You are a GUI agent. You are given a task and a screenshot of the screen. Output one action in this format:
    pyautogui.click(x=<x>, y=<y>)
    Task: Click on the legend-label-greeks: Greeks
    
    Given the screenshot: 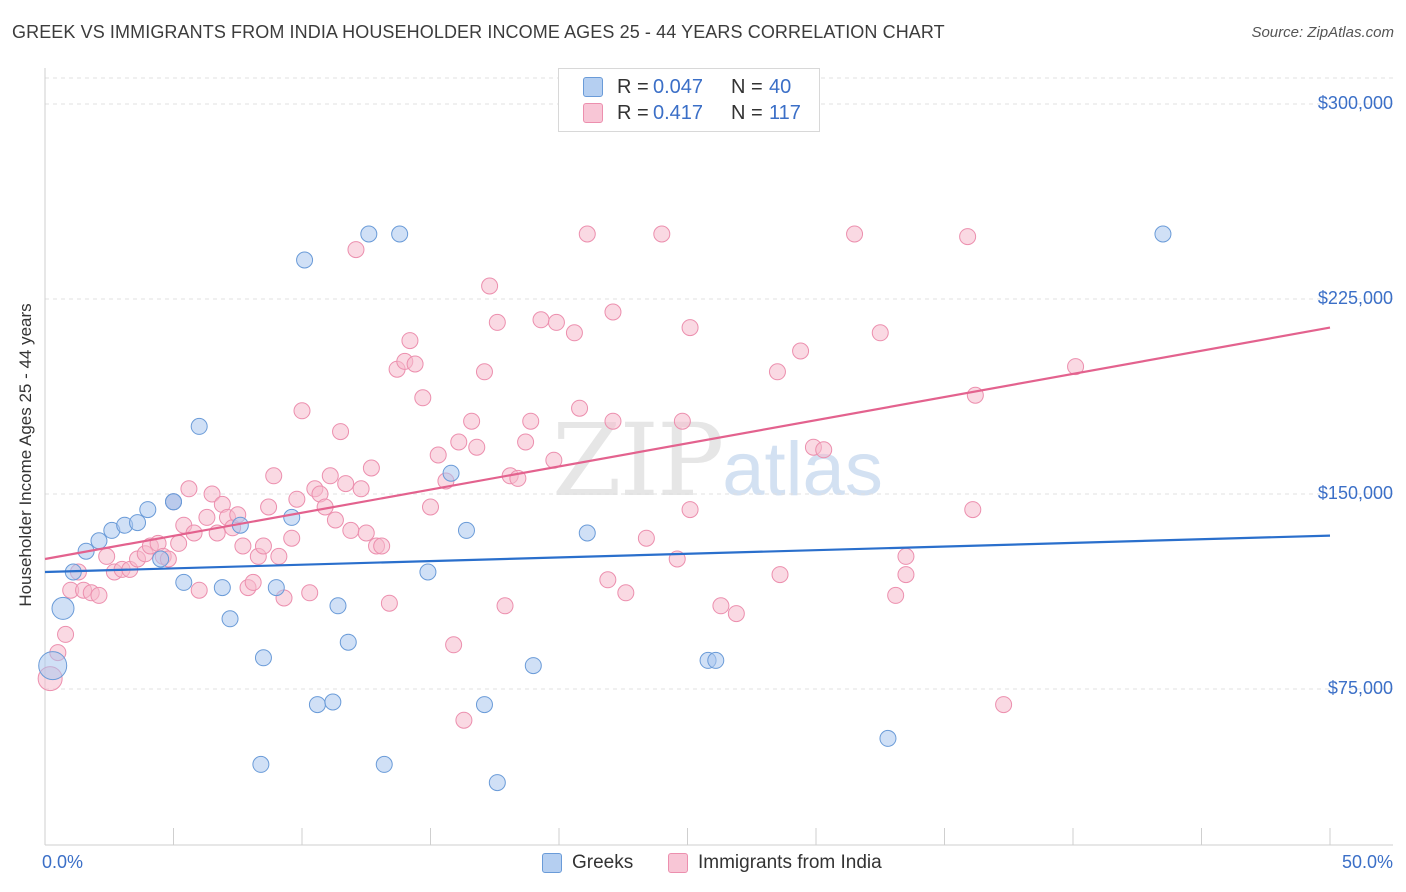 What is the action you would take?
    pyautogui.click(x=603, y=862)
    